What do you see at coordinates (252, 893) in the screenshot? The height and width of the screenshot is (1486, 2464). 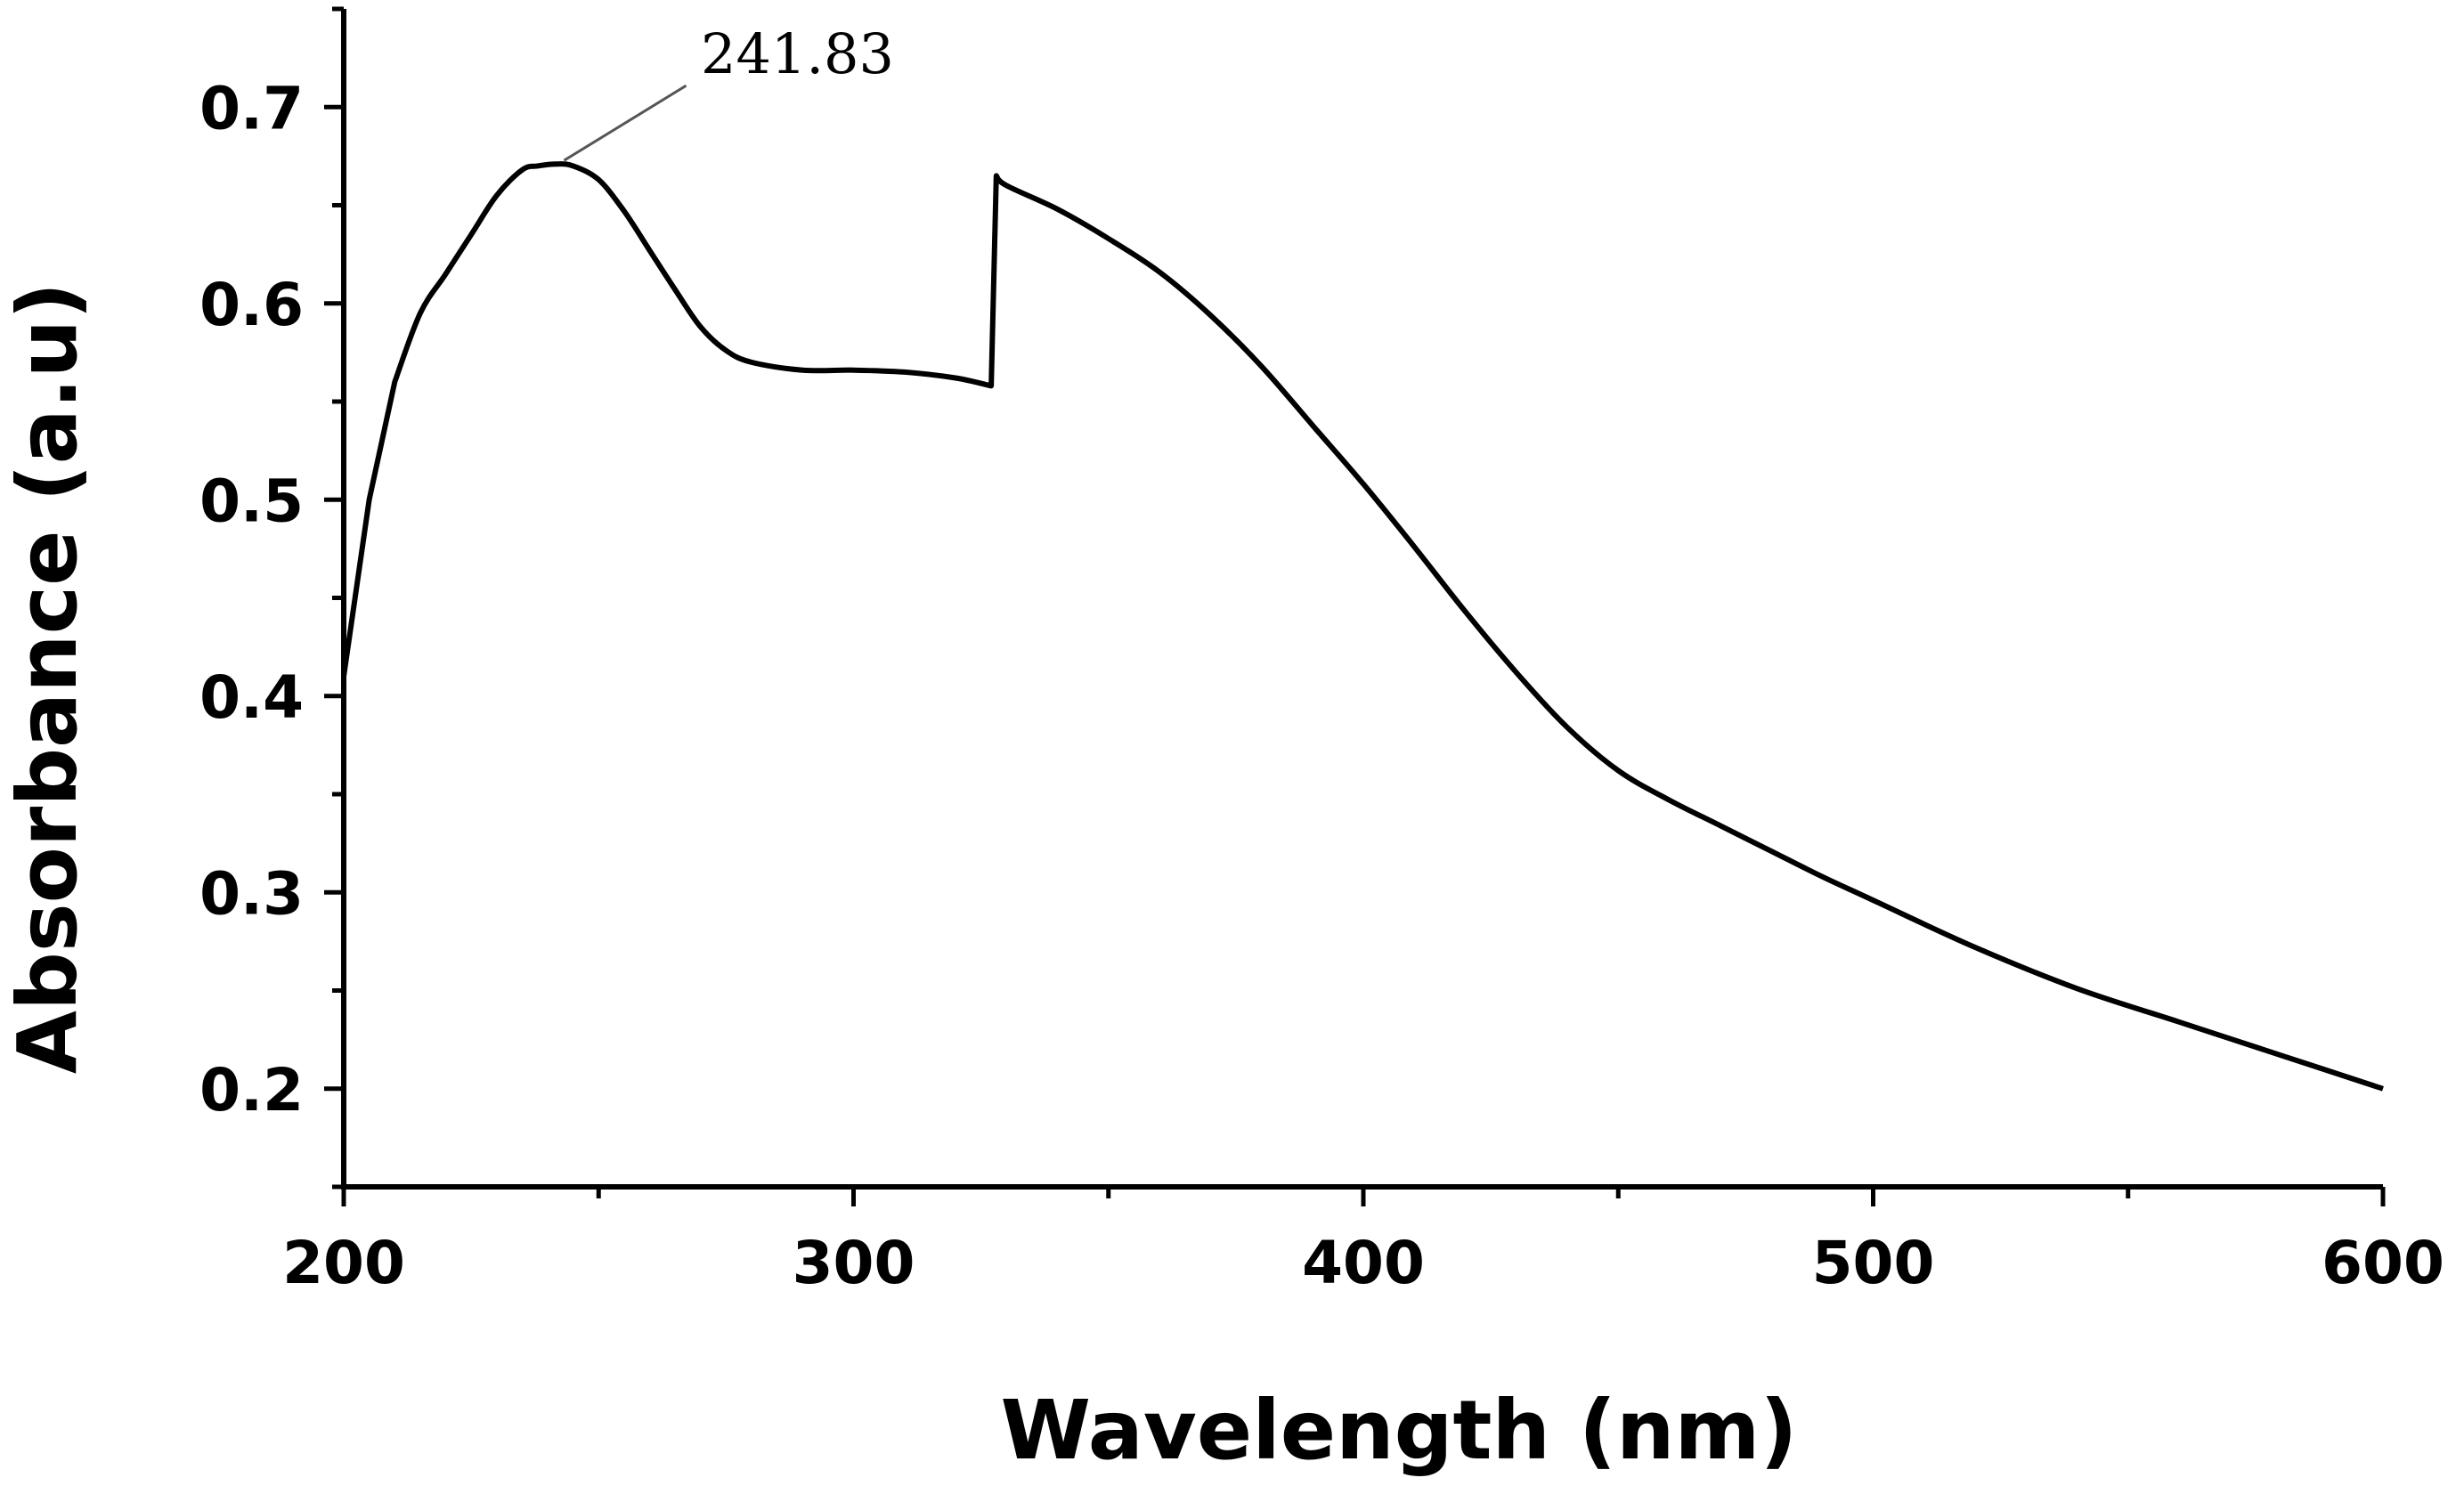 I see `y-tick-label: 0.3` at bounding box center [252, 893].